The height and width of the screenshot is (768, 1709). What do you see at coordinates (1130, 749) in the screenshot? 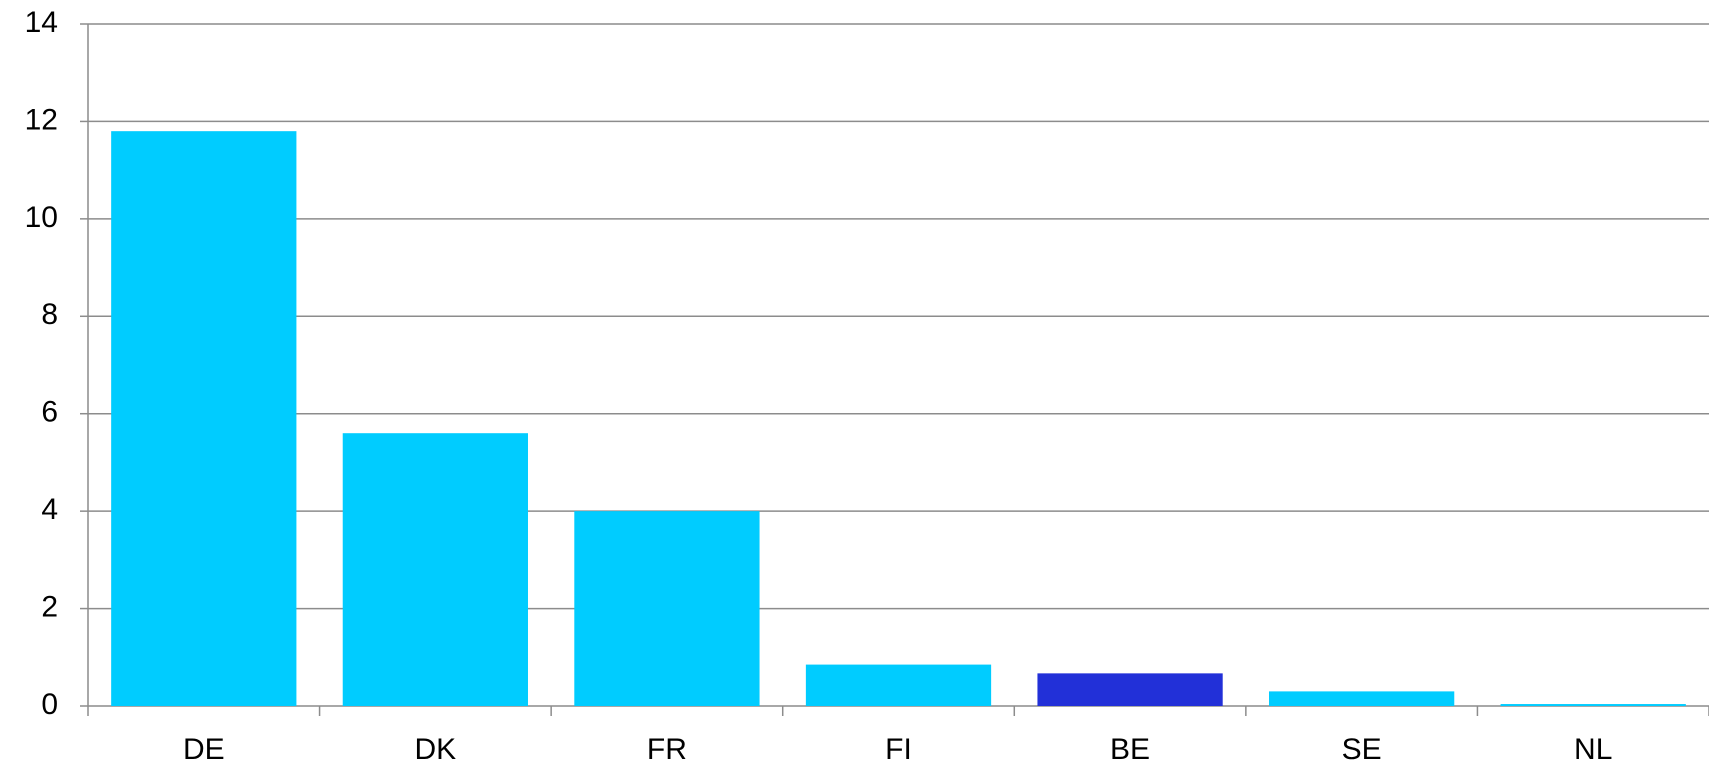
I see `x-tick-label: BE` at bounding box center [1130, 749].